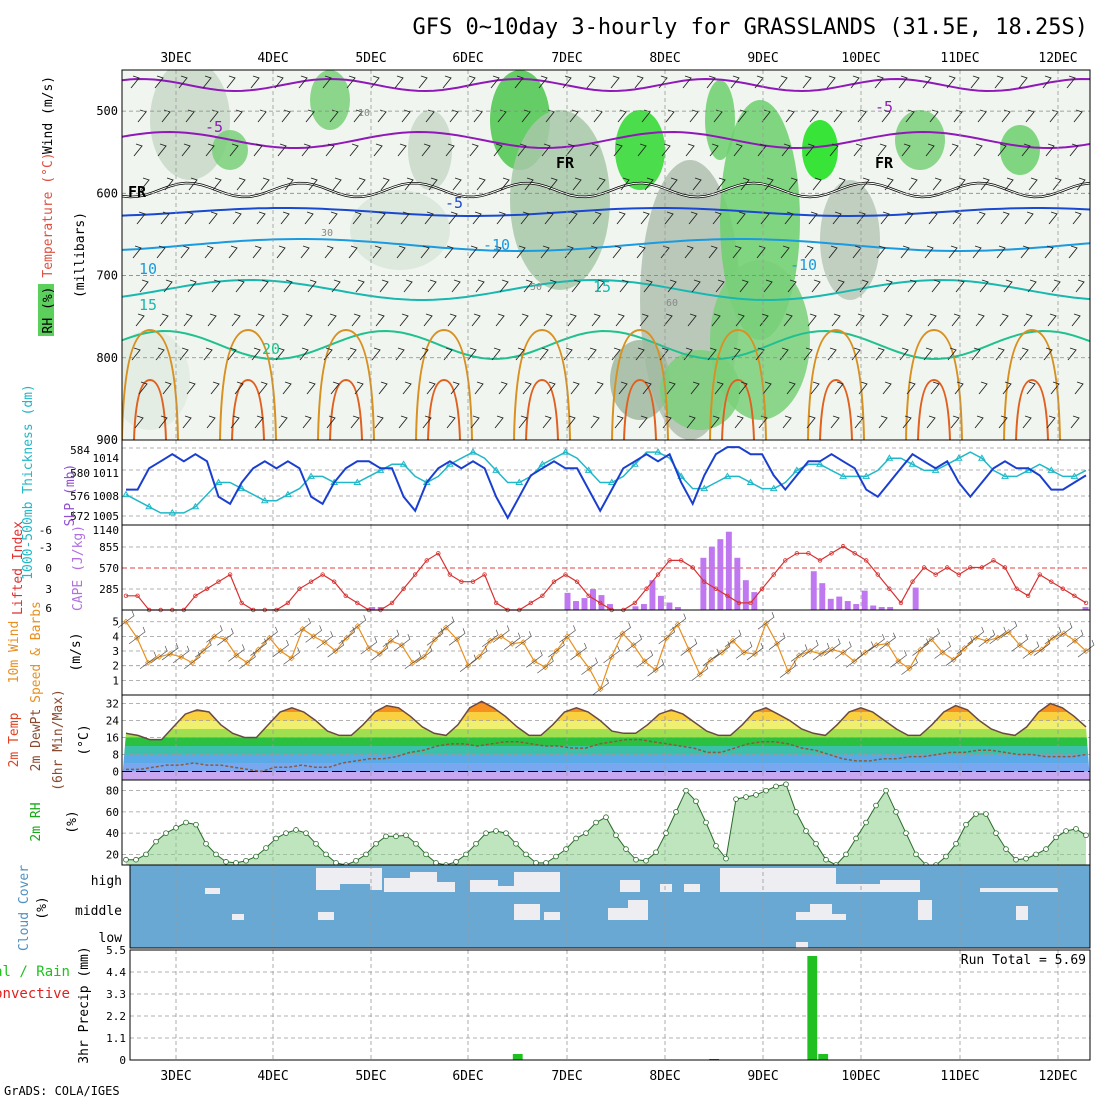  Describe the element at coordinates (45, 530) in the screenshot. I see `lifted-tick: -6` at that location.